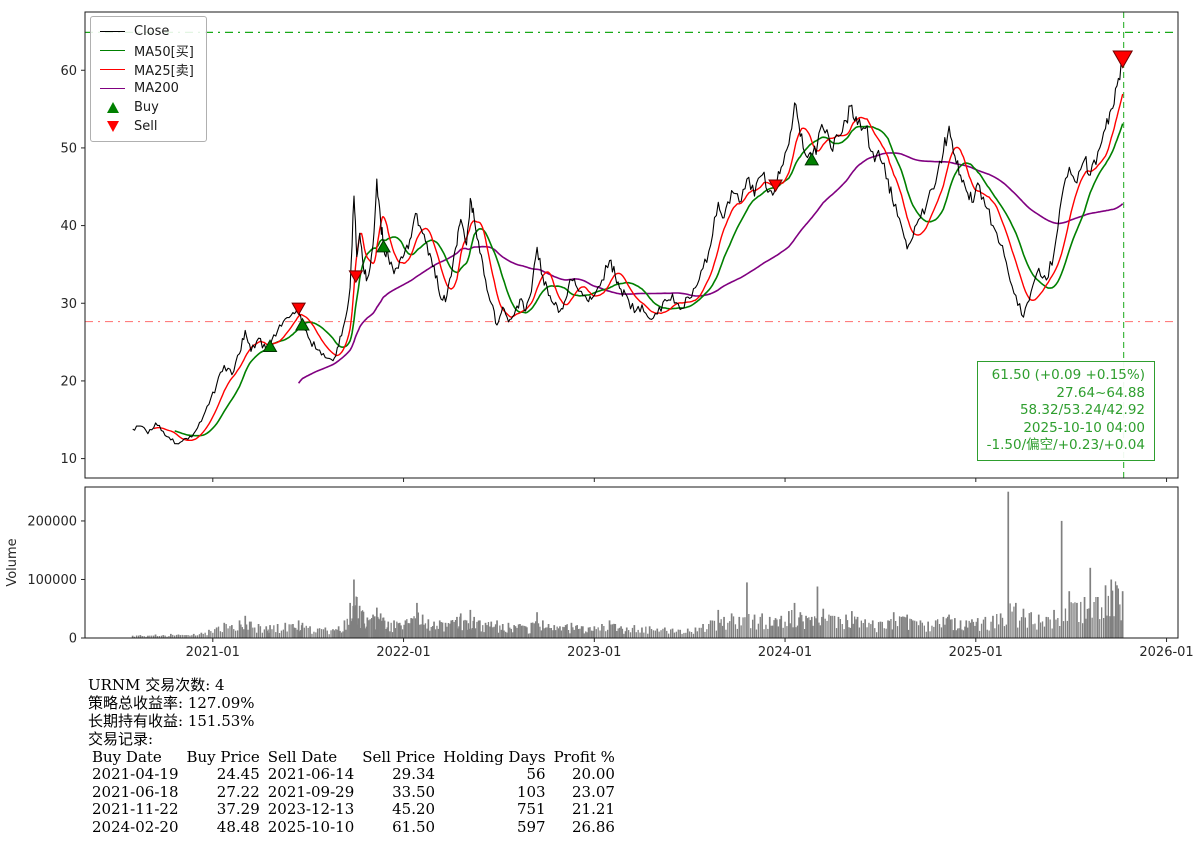 This screenshot has height=855, width=1201. I want to click on legend-item-ma200: MA200, so click(147, 88).